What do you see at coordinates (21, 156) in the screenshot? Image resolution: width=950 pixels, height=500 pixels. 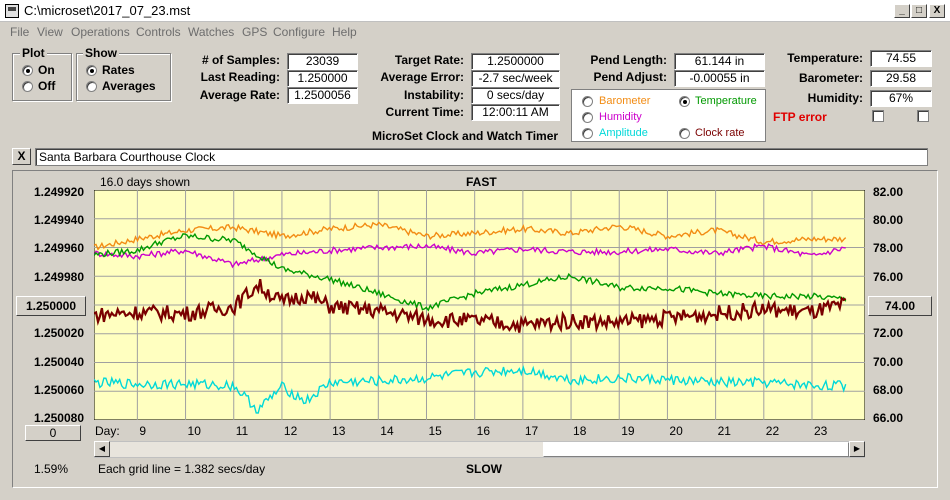 I see `clear-clock-button: X` at bounding box center [21, 156].